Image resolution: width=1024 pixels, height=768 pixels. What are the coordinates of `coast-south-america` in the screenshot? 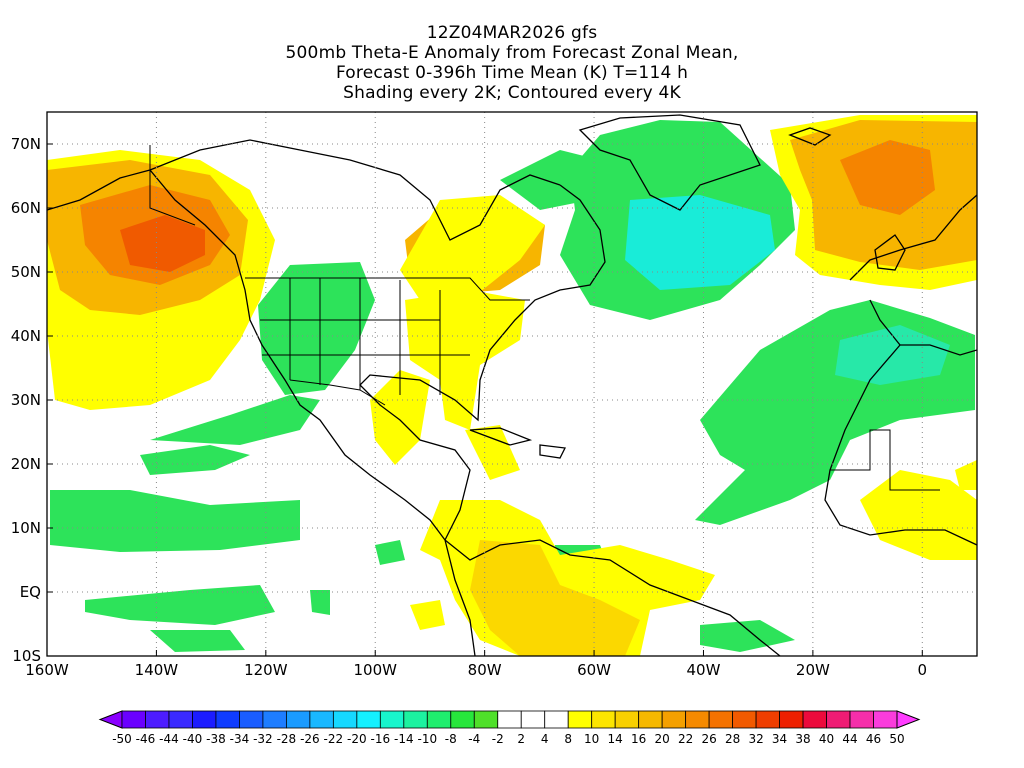 It's located at (612, 597).